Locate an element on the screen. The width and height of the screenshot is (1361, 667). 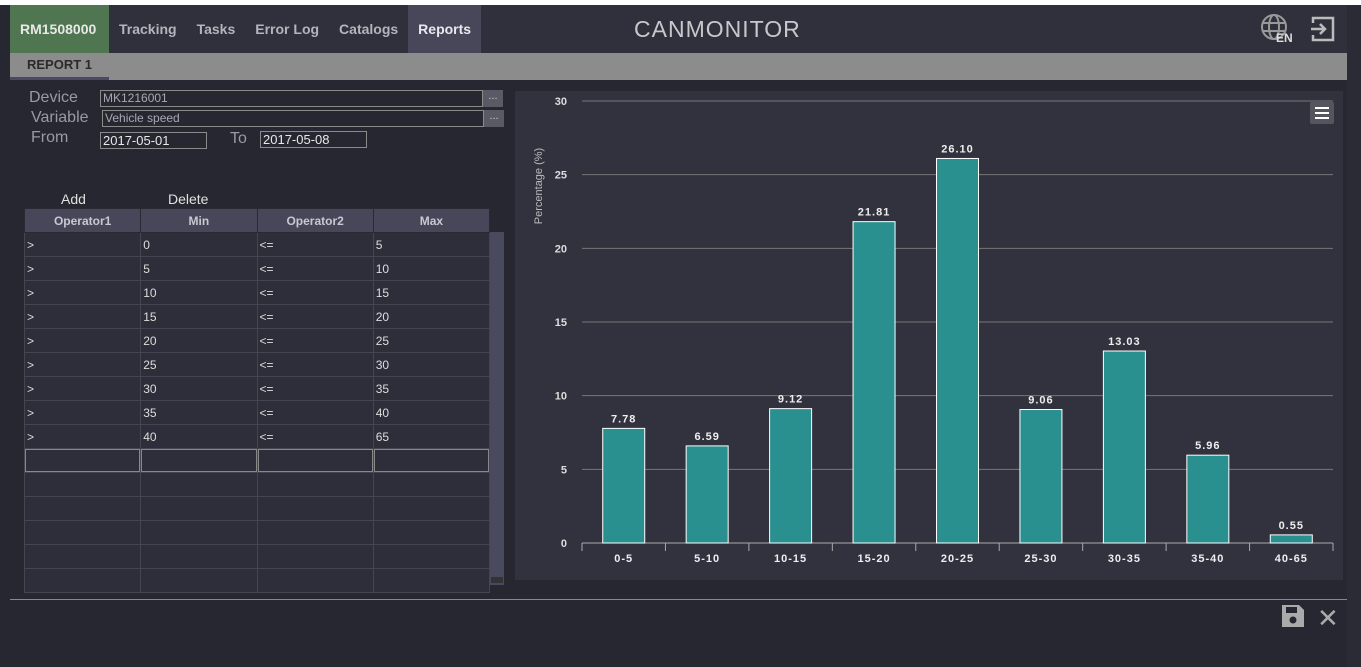
tab-error-log: Error Log is located at coordinates (287, 29).